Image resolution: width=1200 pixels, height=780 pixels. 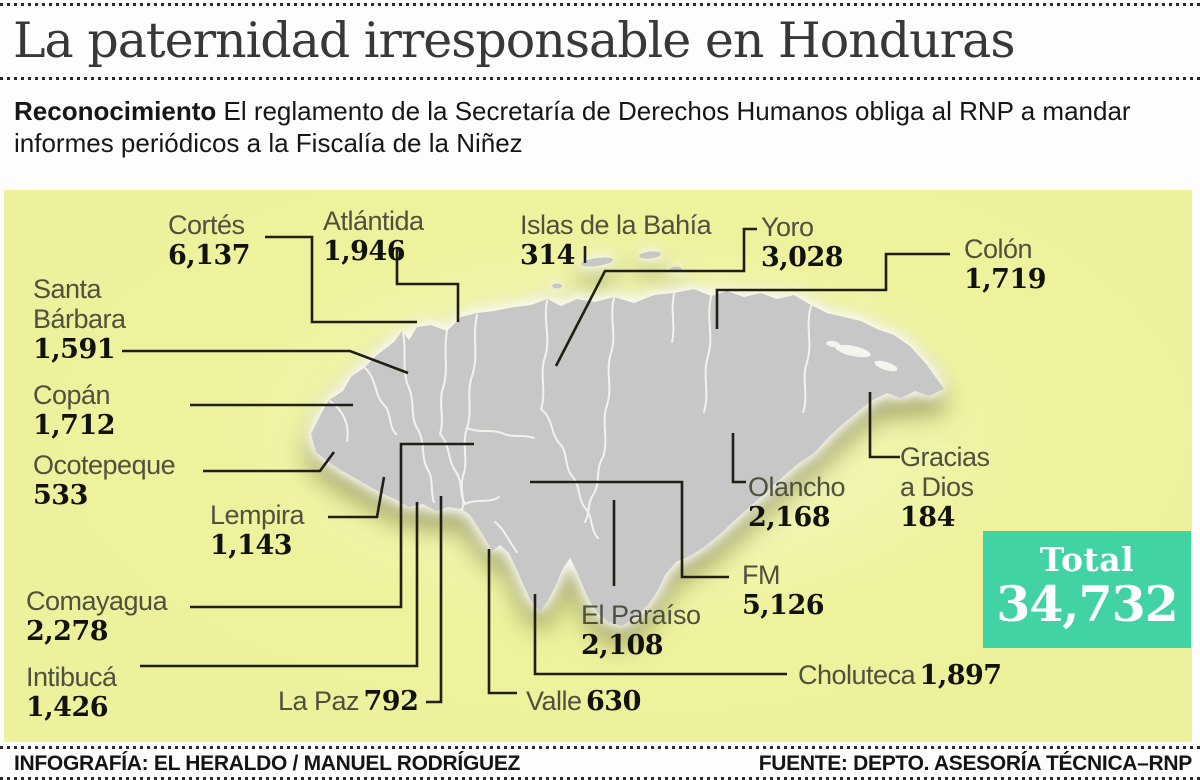 What do you see at coordinates (115, 111) in the screenshot?
I see `subtitle-lead: Reconocimiento` at bounding box center [115, 111].